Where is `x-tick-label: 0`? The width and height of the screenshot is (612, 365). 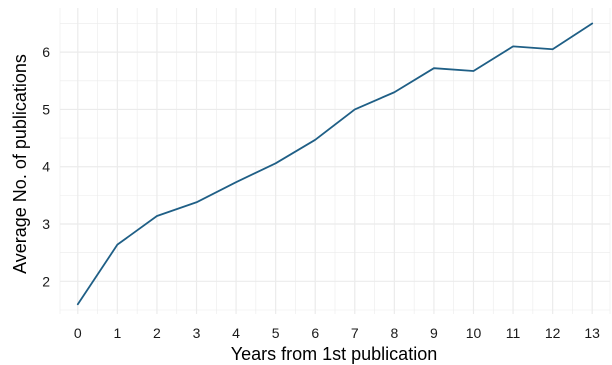
x-tick-label: 0 is located at coordinates (78, 333).